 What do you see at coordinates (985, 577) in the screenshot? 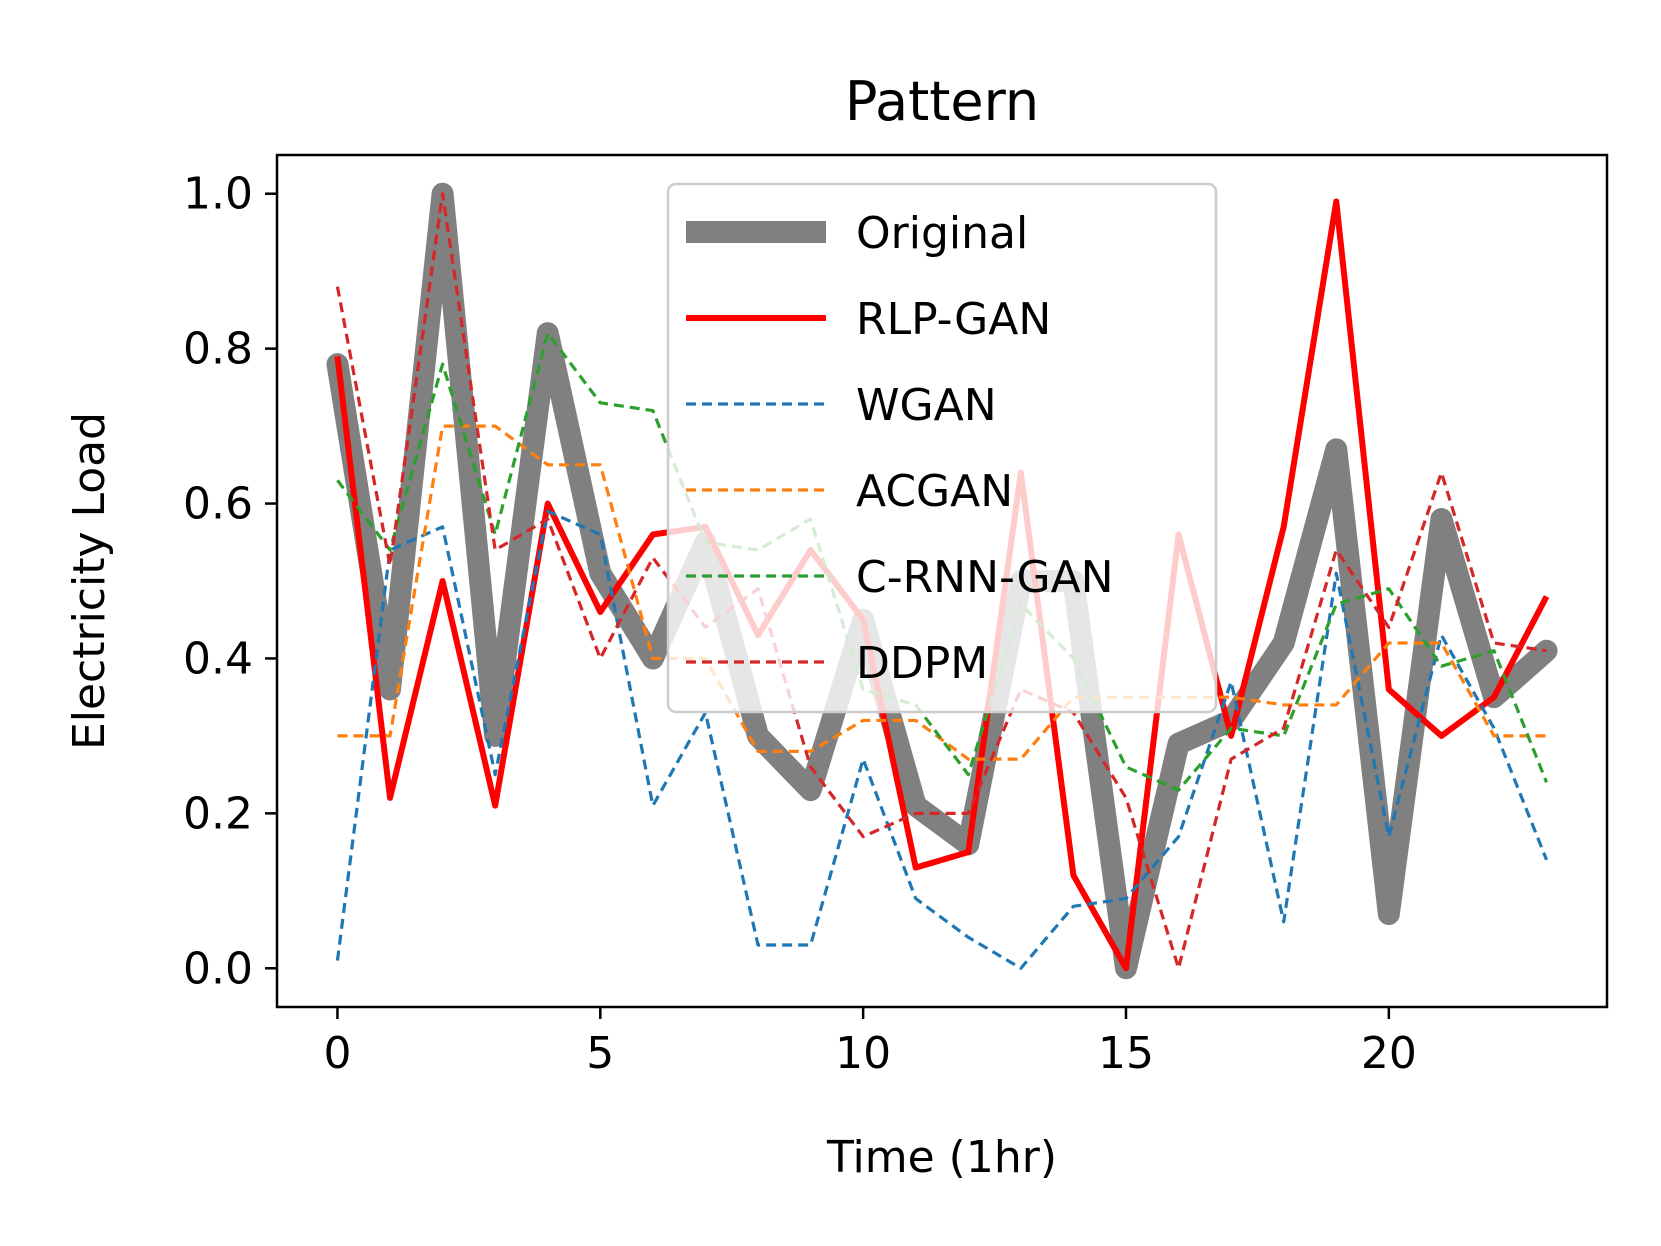
I see `legend-label: C-RNN-GAN` at bounding box center [985, 577].